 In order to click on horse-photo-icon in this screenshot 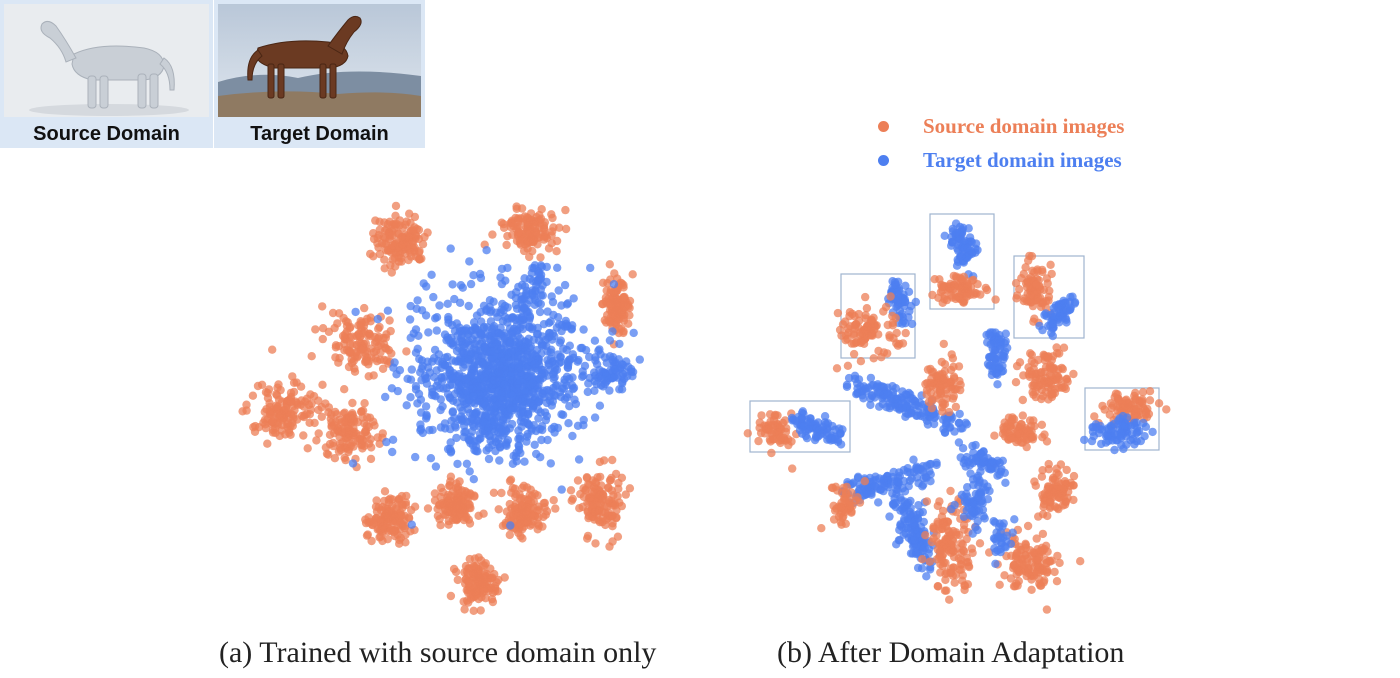, I will do `click(319, 60)`.